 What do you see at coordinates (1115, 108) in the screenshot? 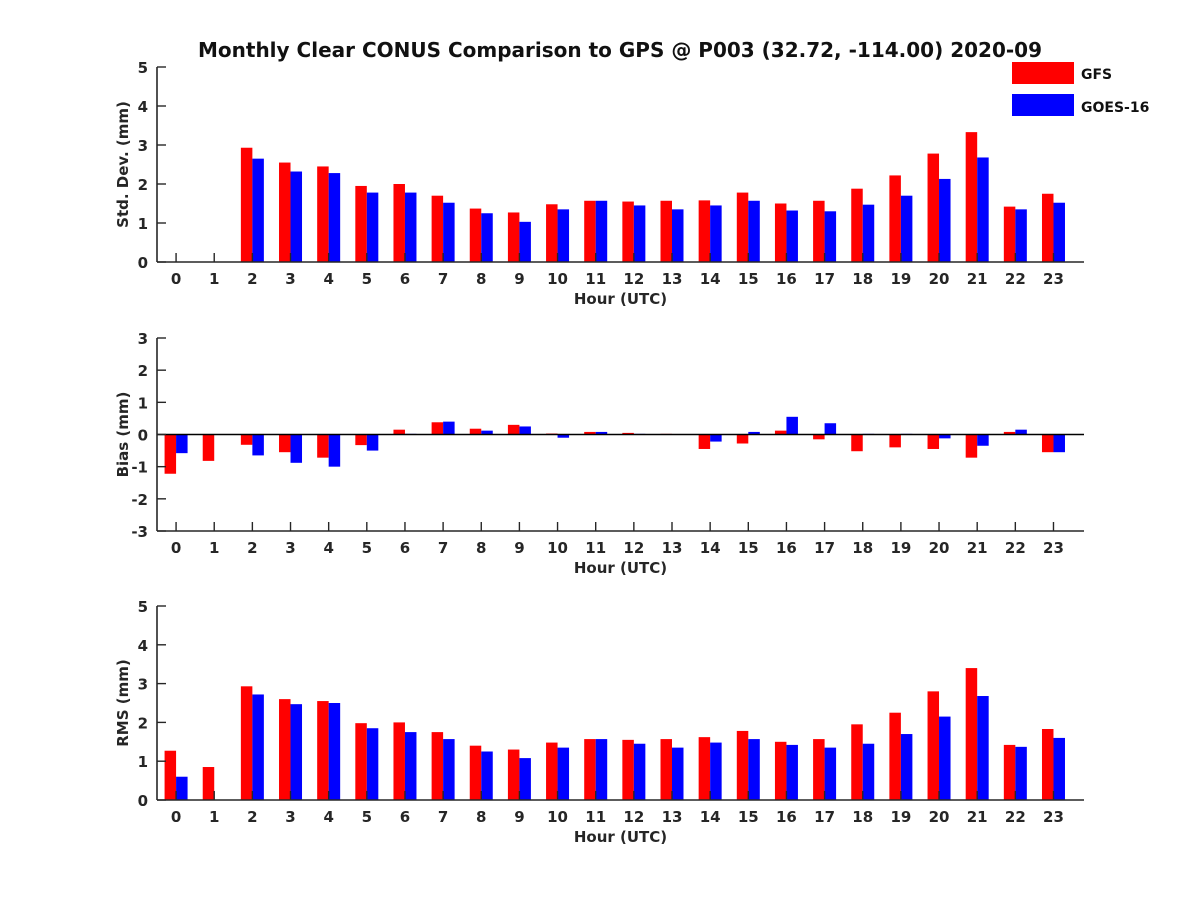
I see `legend-label-goes16: GOES-16` at bounding box center [1115, 108].